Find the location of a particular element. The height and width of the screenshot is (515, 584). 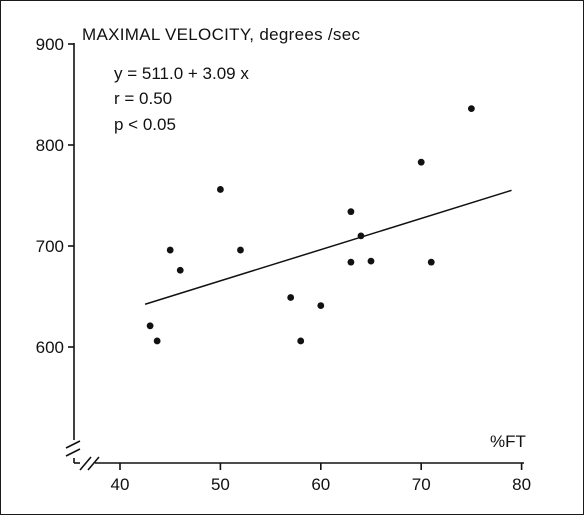

x-axis-ticks: 40 50 60 70 80 is located at coordinates (321, 478).